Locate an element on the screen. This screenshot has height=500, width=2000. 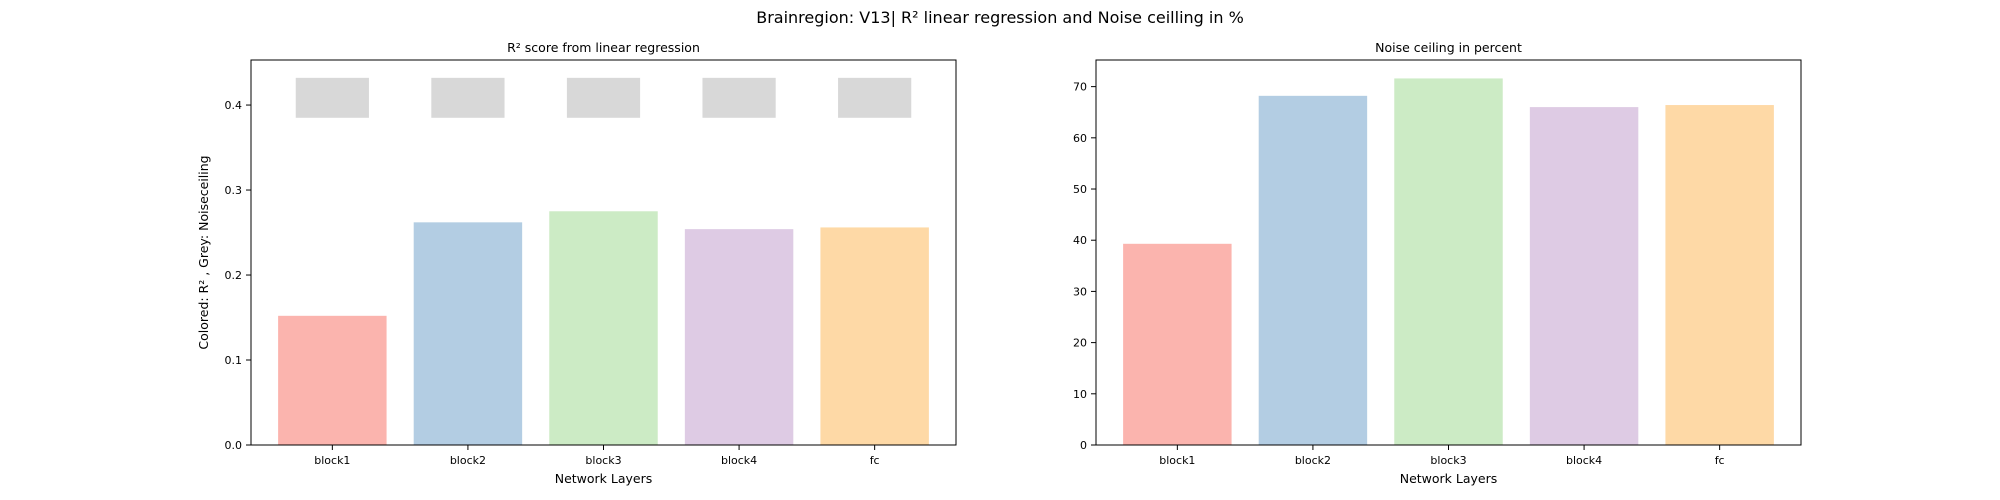
chart2-bar-block1 is located at coordinates (1177, 344).